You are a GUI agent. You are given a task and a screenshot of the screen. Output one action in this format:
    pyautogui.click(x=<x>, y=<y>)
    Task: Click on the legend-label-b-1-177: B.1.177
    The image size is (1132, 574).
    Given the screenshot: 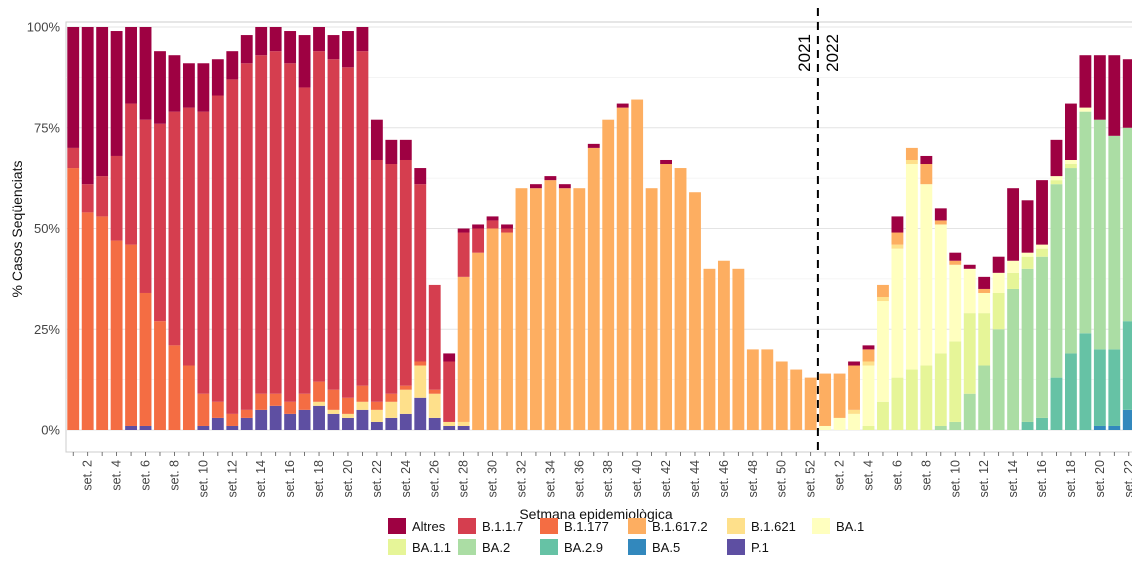 What is the action you would take?
    pyautogui.click(x=586, y=526)
    